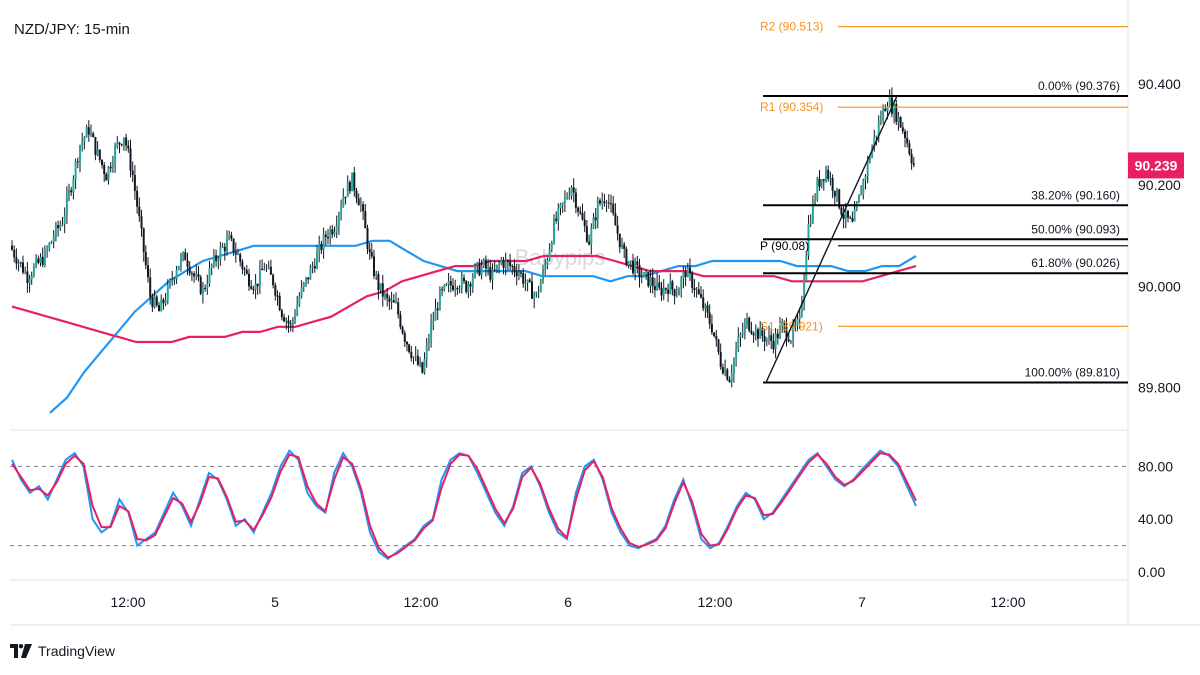 Image resolution: width=1200 pixels, height=675 pixels. I want to click on fib-trend-line, so click(831, 239).